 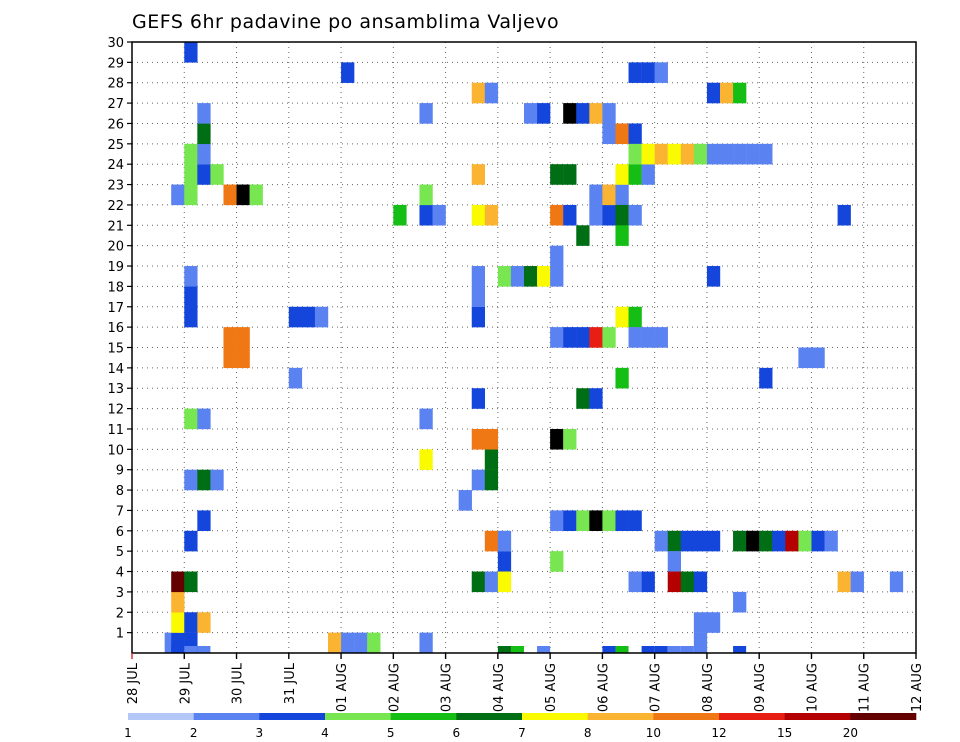 What do you see at coordinates (115, 145) in the screenshot?
I see `y-tick-label: 25` at bounding box center [115, 145].